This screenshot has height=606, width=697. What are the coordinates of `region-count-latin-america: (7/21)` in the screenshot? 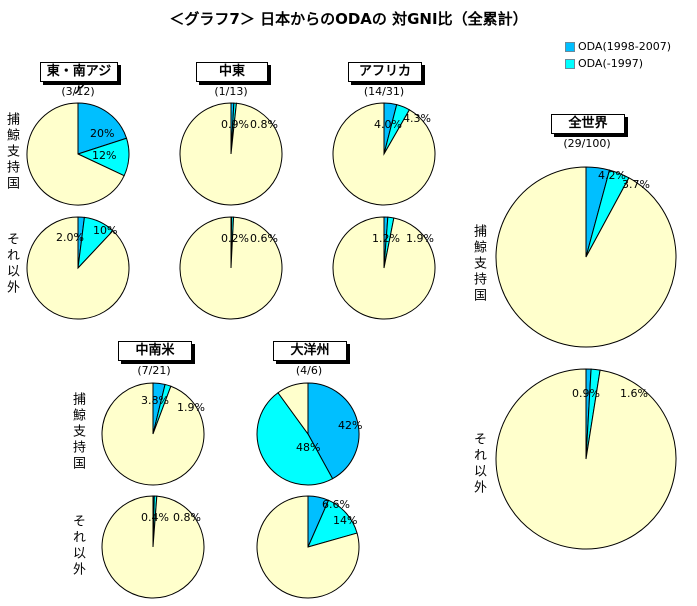 It's located at (154, 370).